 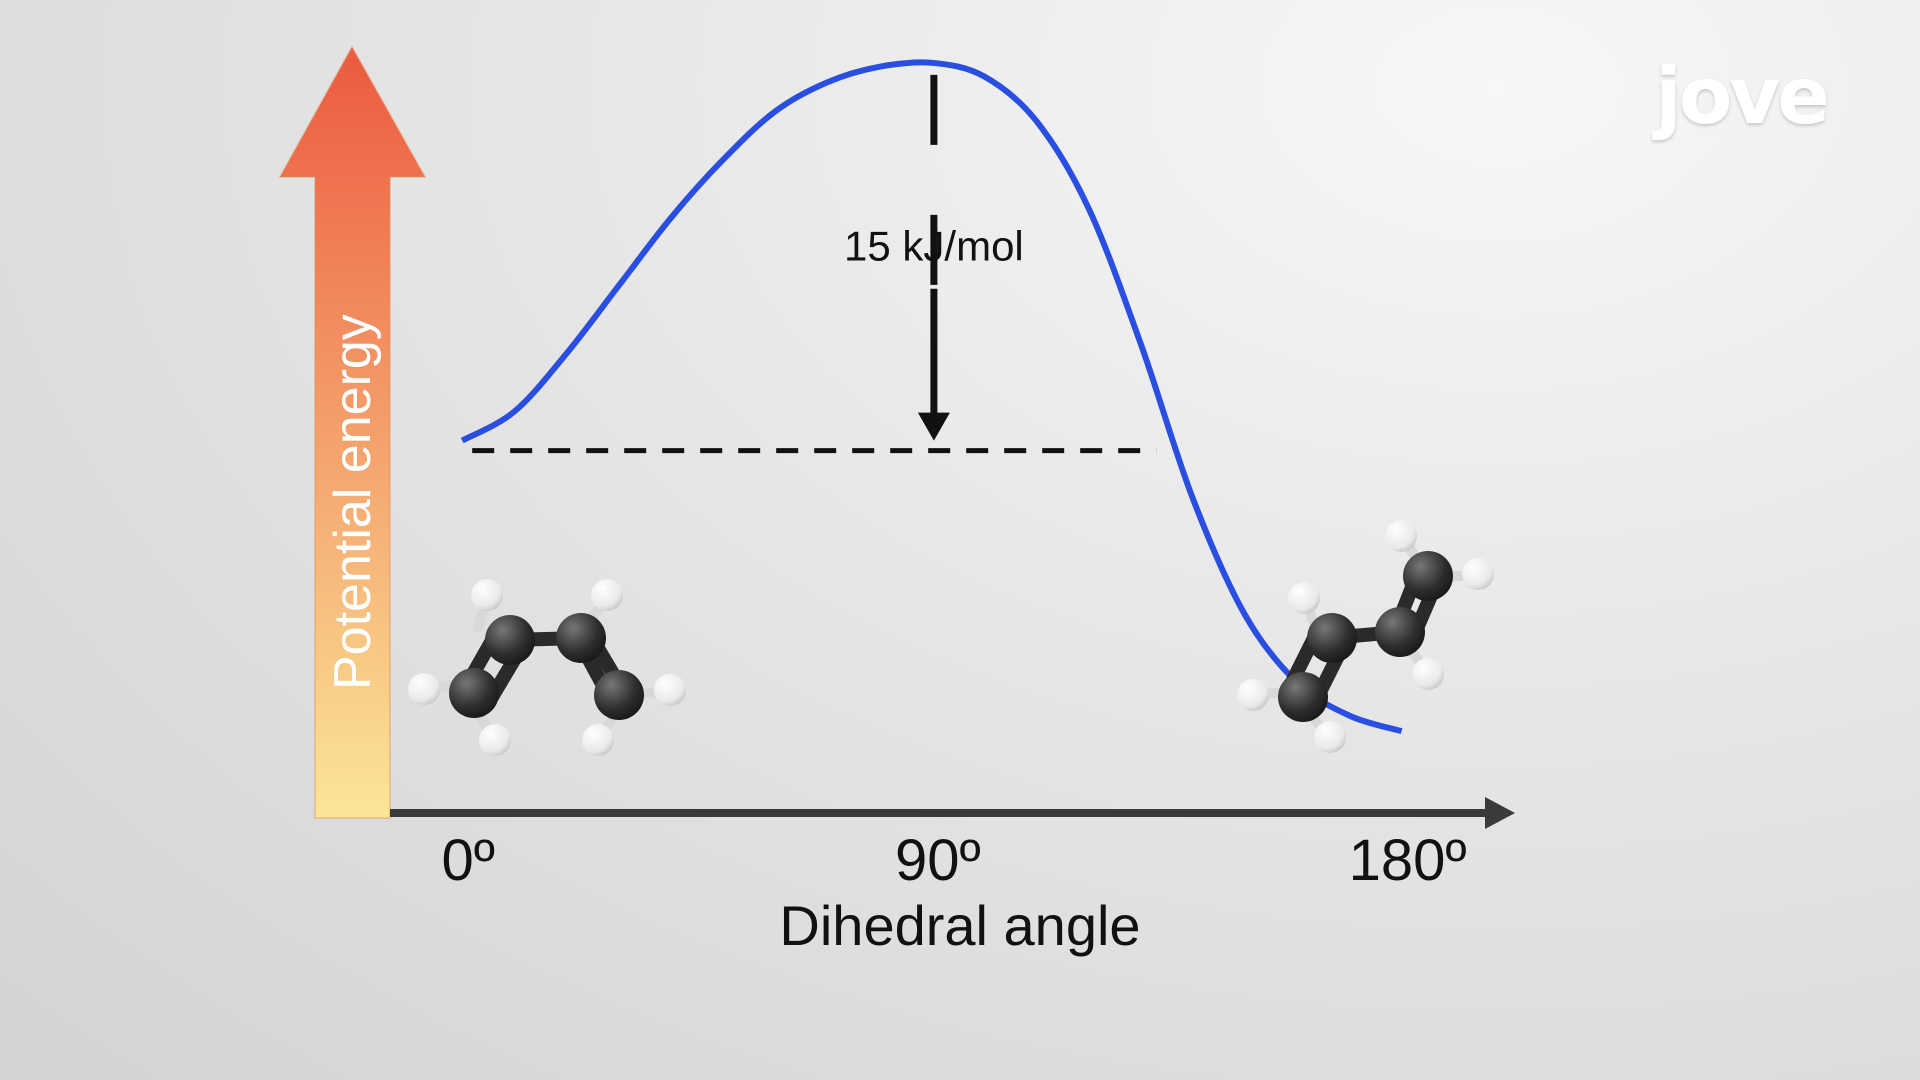 What do you see at coordinates (1365, 636) in the screenshot?
I see `s-trans-butadiene-molecule` at bounding box center [1365, 636].